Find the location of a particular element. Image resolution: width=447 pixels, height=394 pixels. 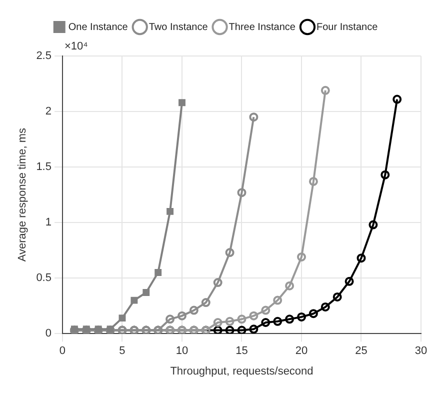

x-tick-label: 10 is located at coordinates (182, 351).